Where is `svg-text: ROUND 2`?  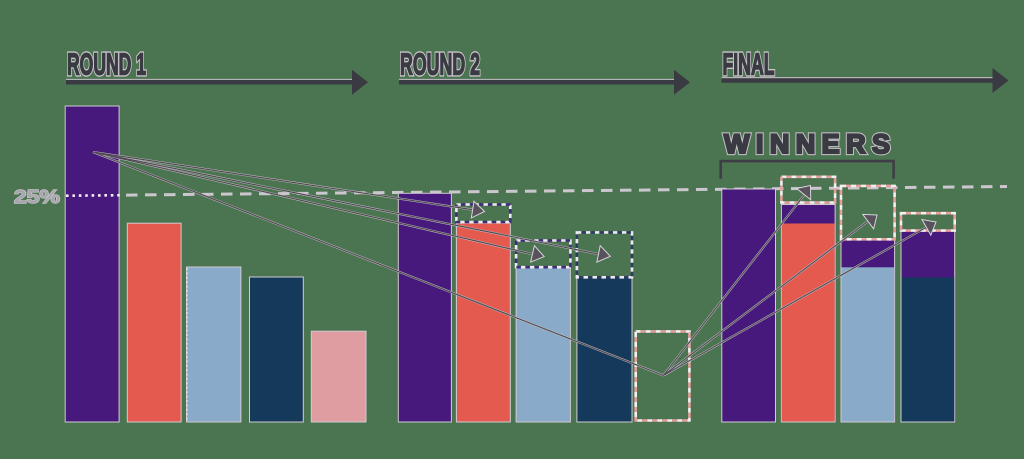 svg-text: ROUND 2 is located at coordinates (440, 64).